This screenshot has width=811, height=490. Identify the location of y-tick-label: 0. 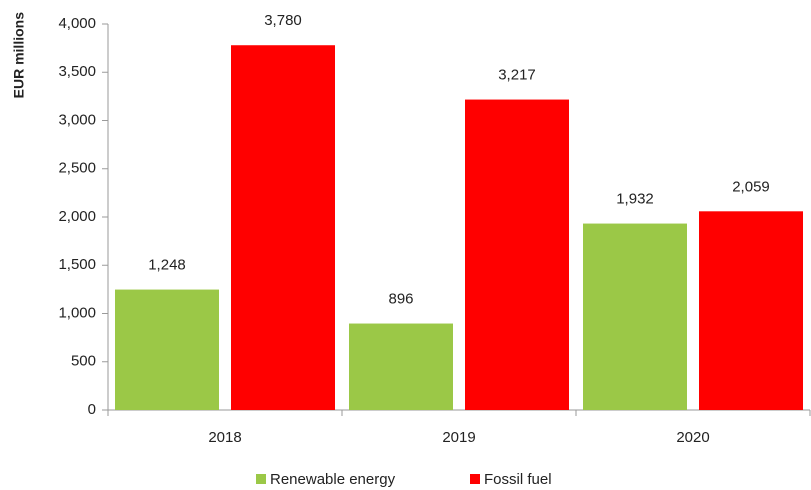
(92, 409).